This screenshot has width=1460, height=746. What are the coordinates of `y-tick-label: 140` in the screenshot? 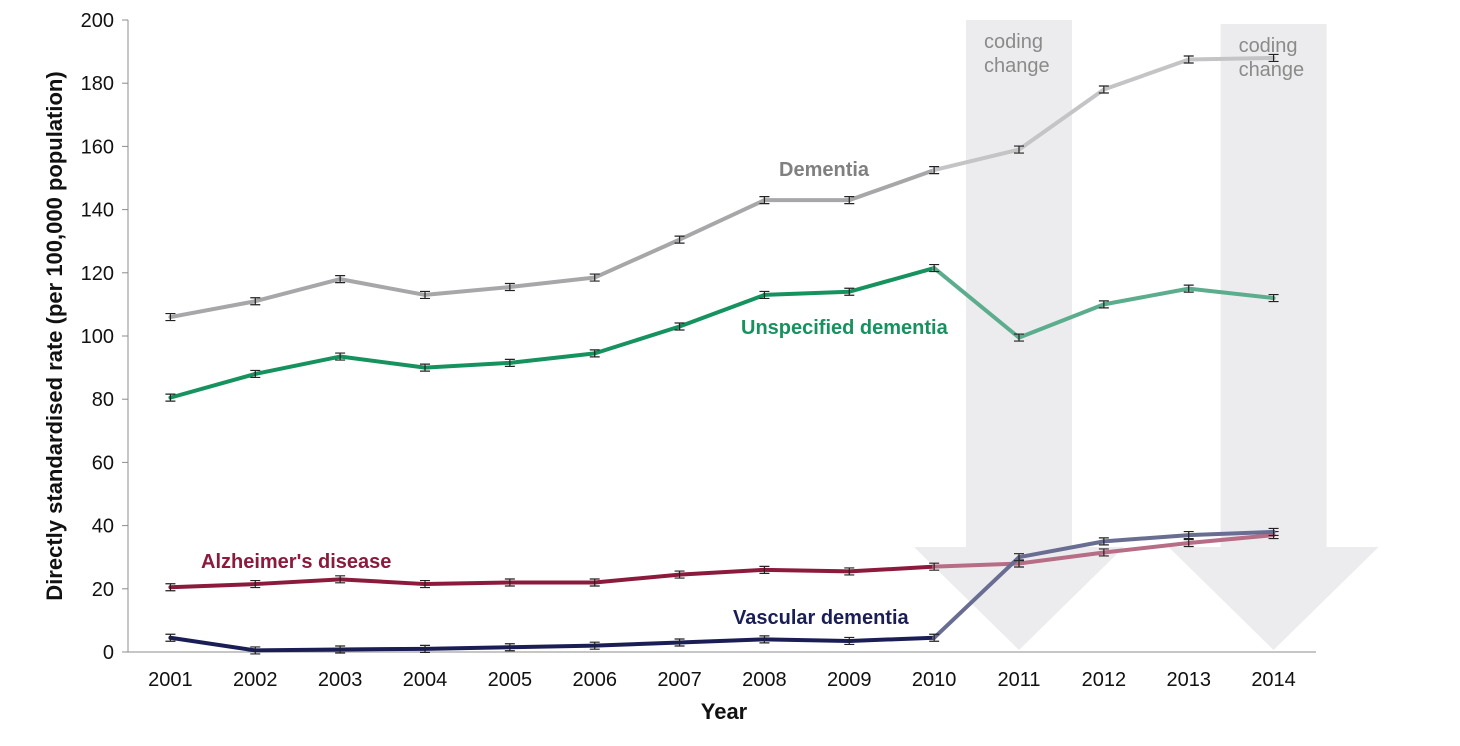 It's located at (97, 211).